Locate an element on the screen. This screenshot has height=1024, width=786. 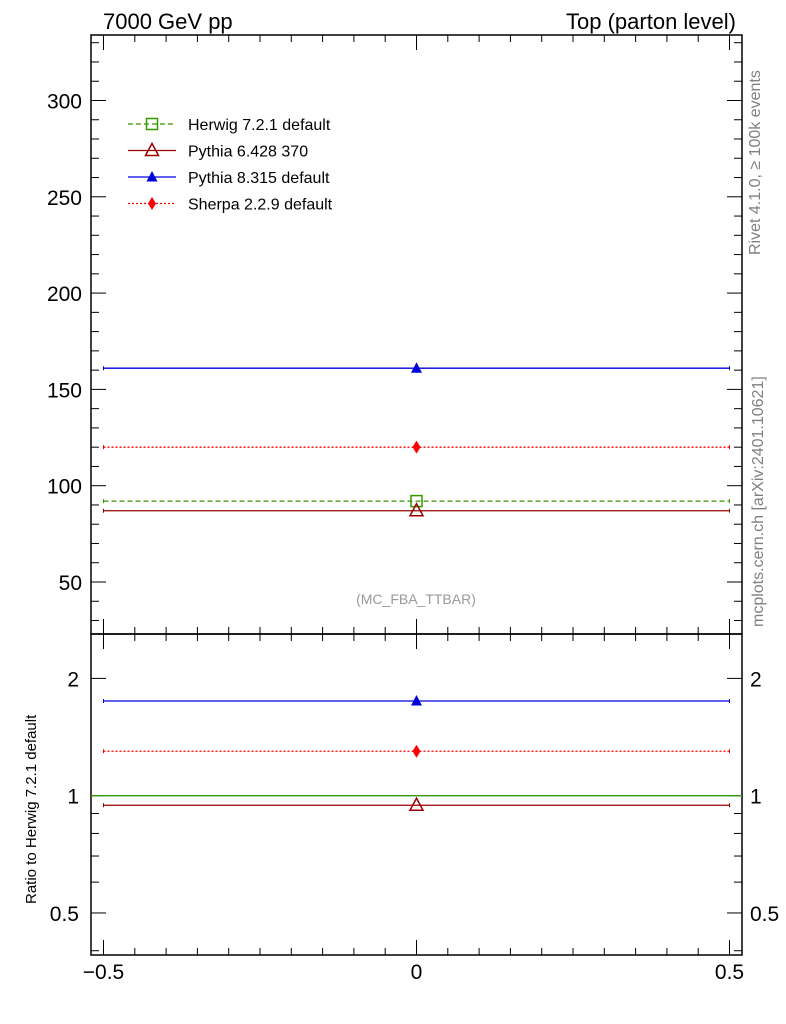
ratio-xtick-label: −0.5 is located at coordinates (103, 972).